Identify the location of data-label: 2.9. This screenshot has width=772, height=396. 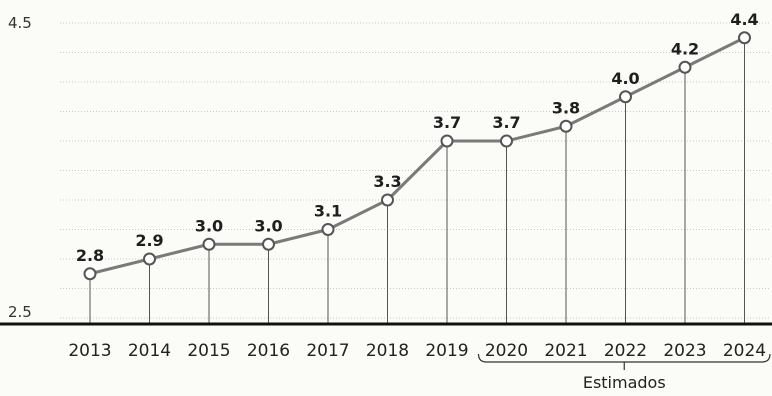
(149, 240).